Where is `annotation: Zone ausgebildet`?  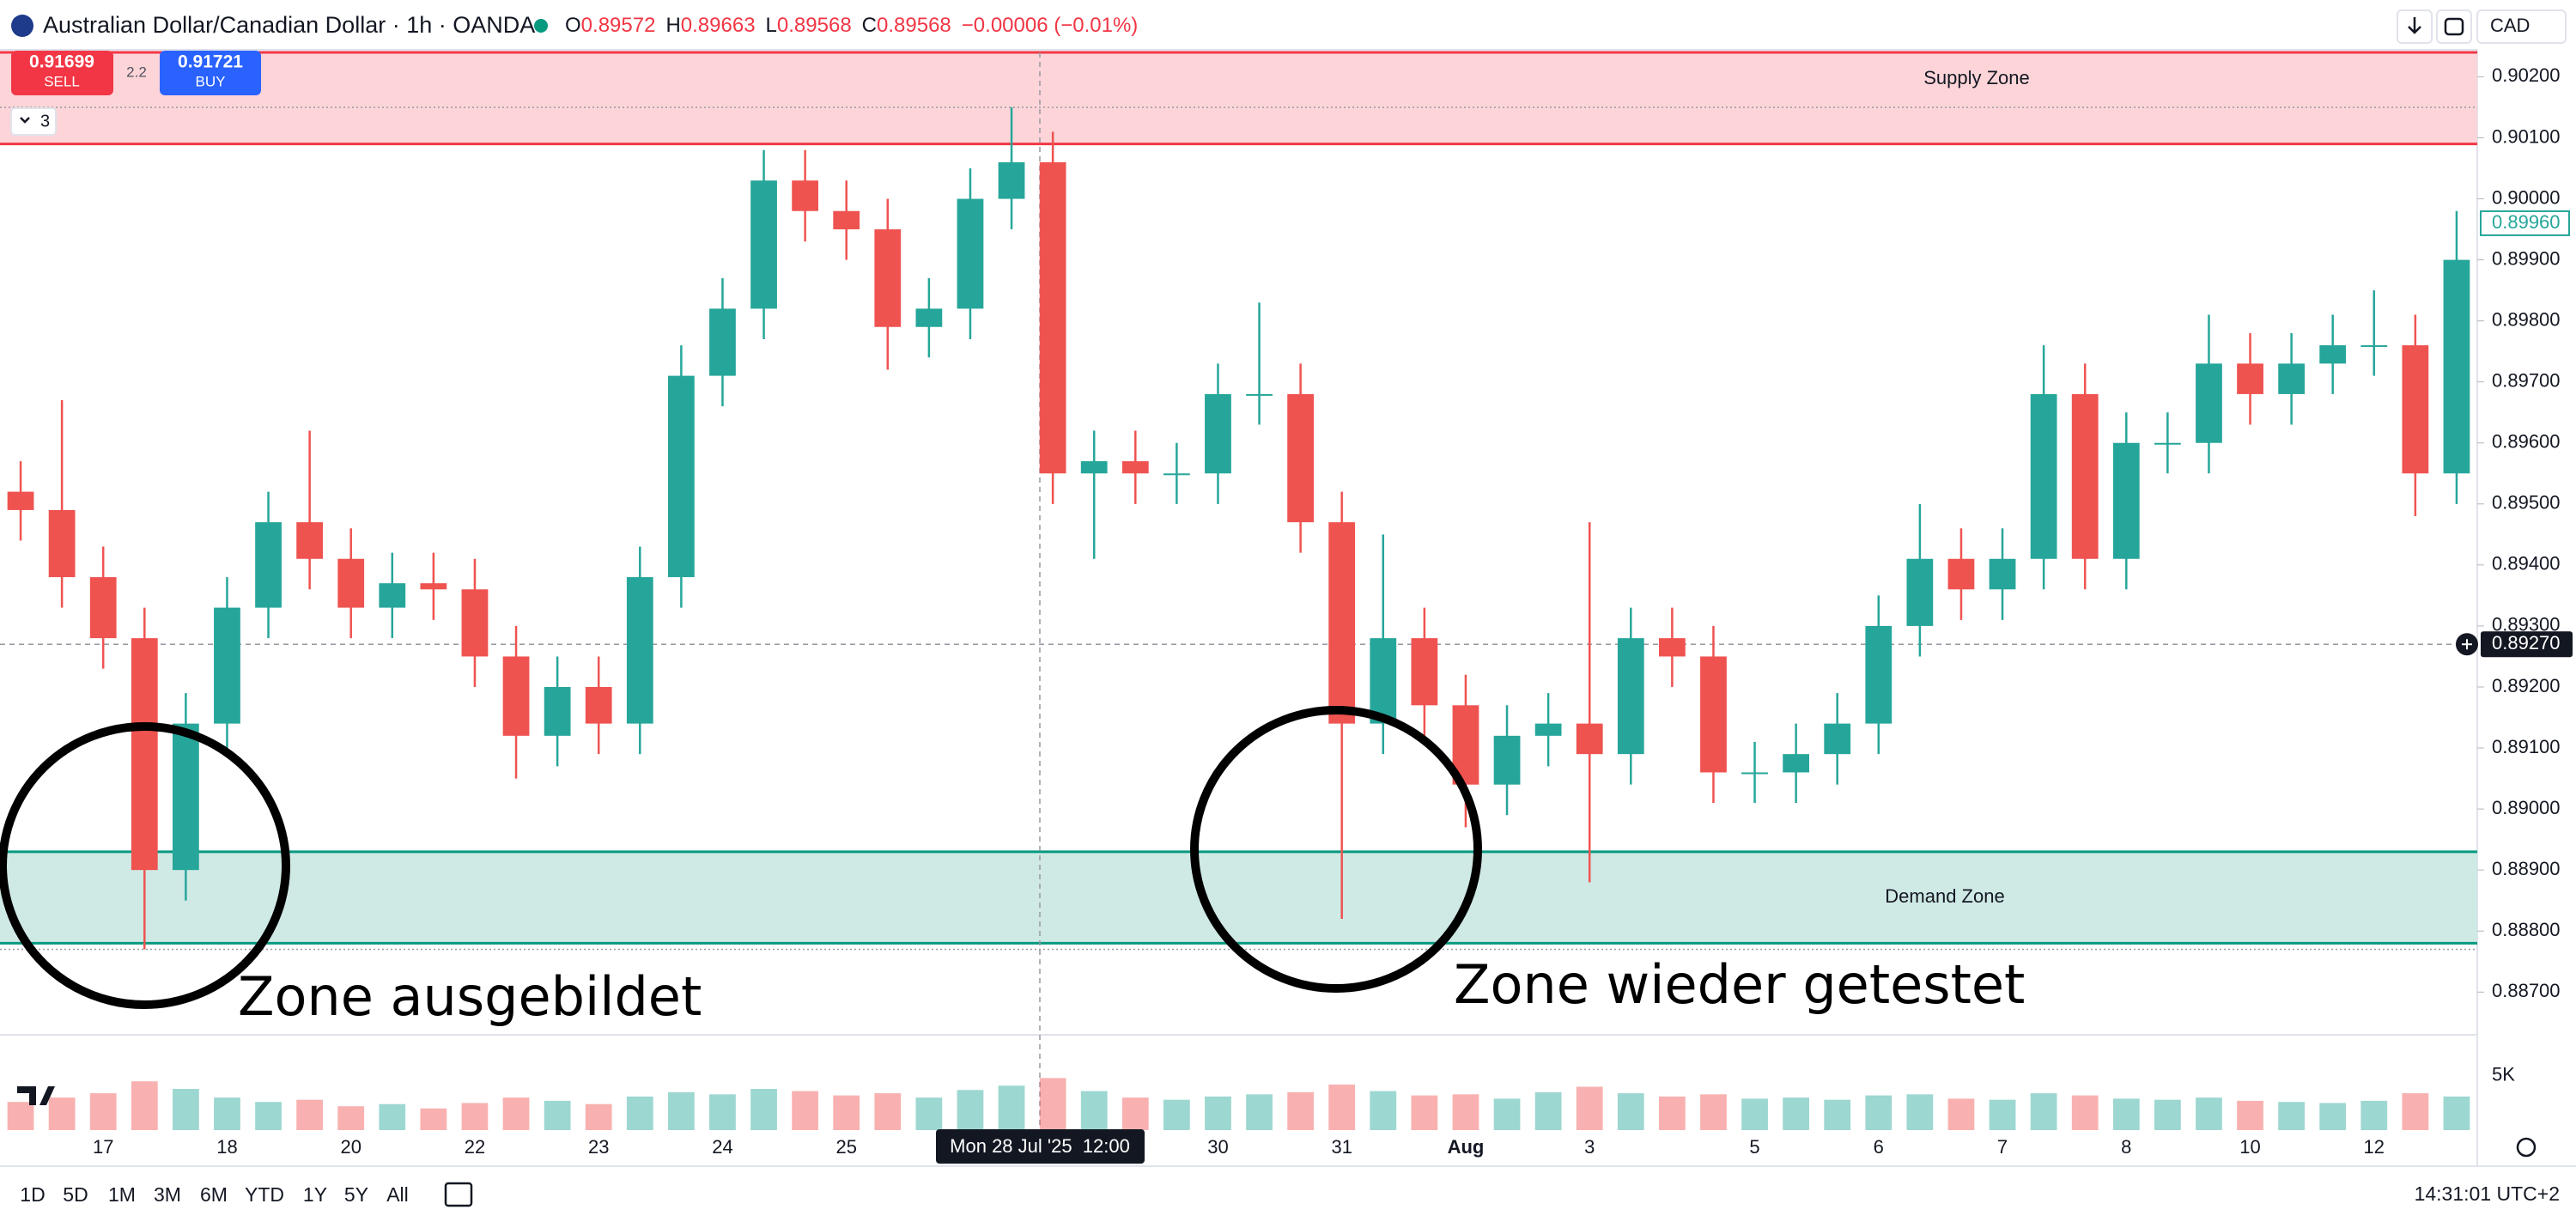
annotation: Zone ausgebildet is located at coordinates (470, 997).